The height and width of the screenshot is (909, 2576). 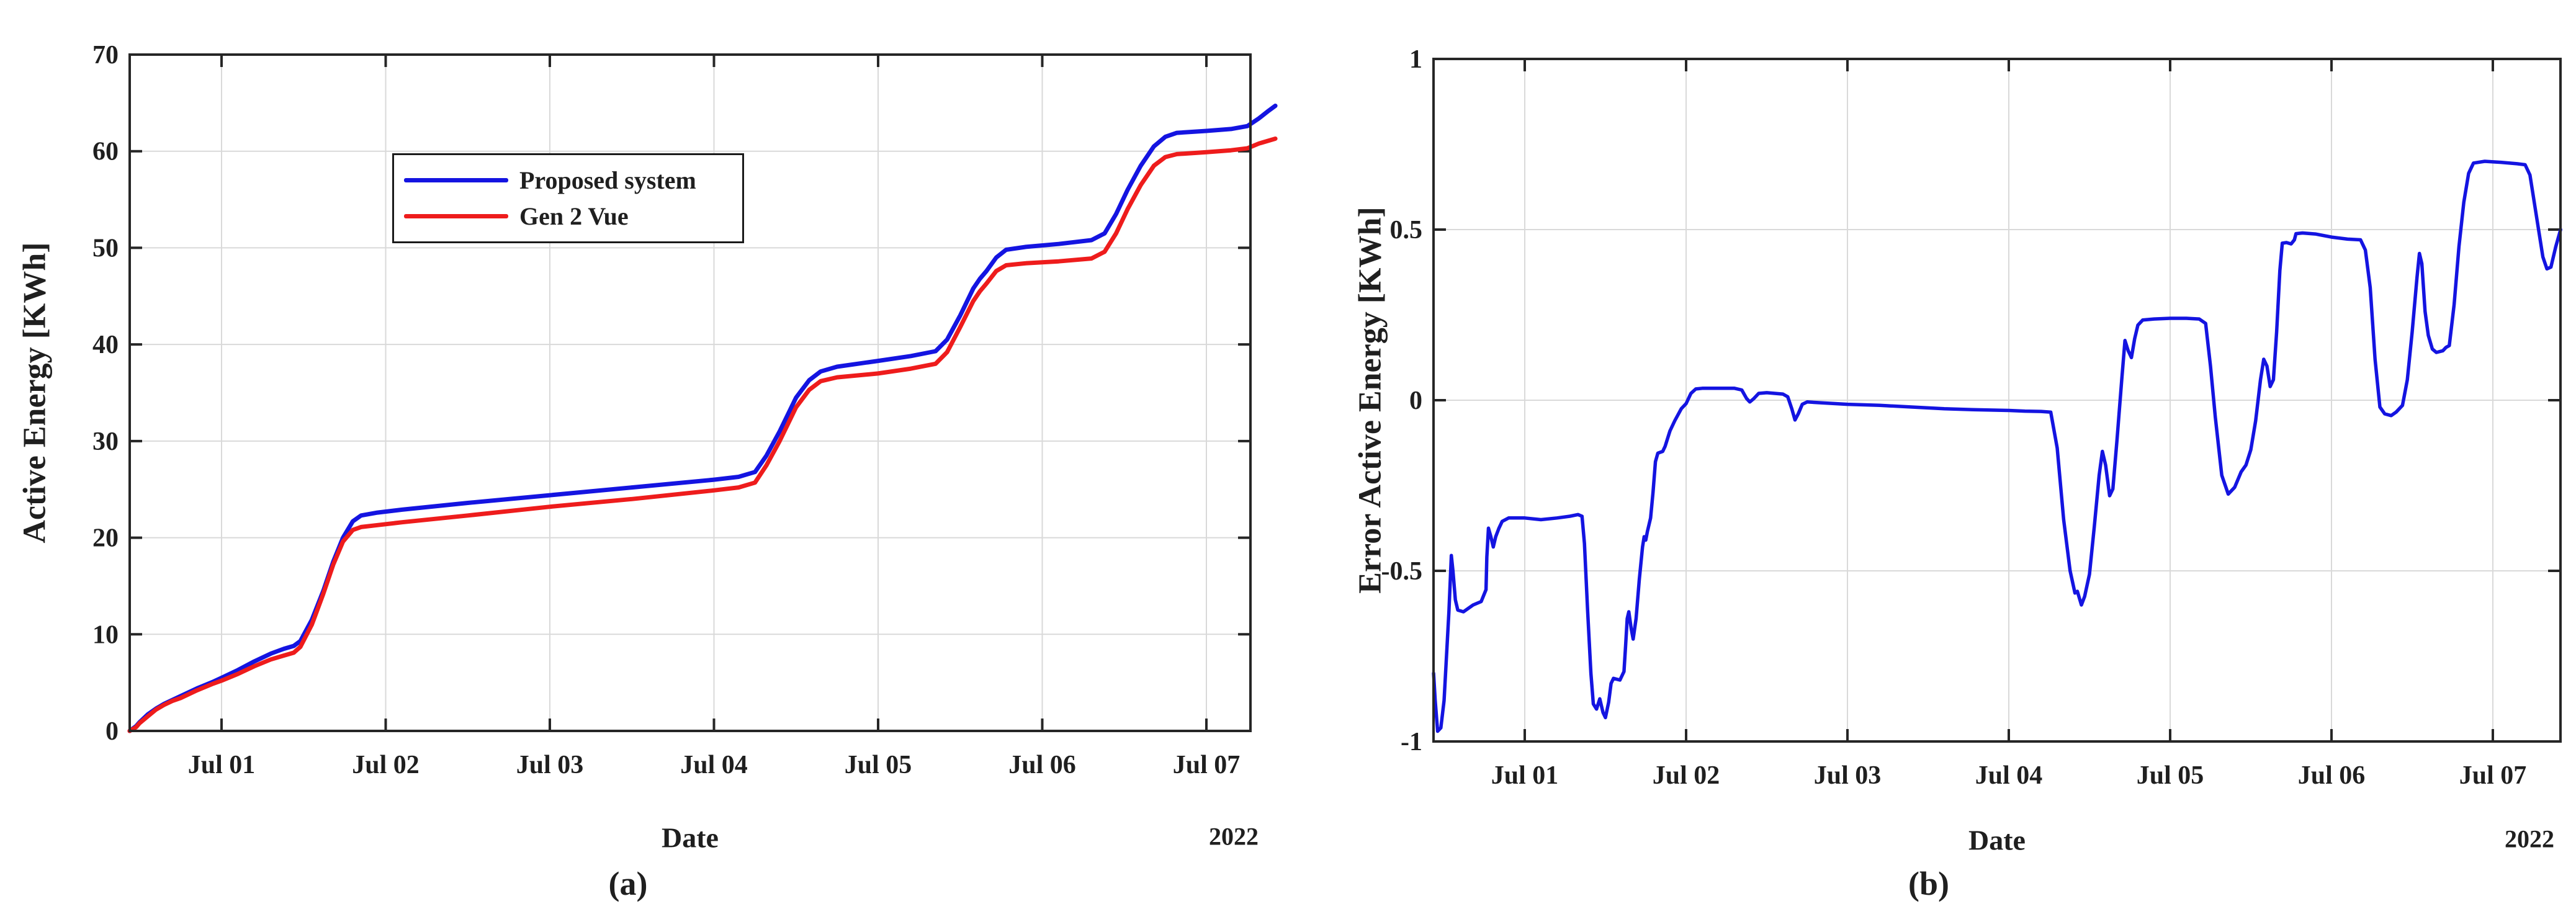 I want to click on left-x-axis-title: Date, so click(x=691, y=838).